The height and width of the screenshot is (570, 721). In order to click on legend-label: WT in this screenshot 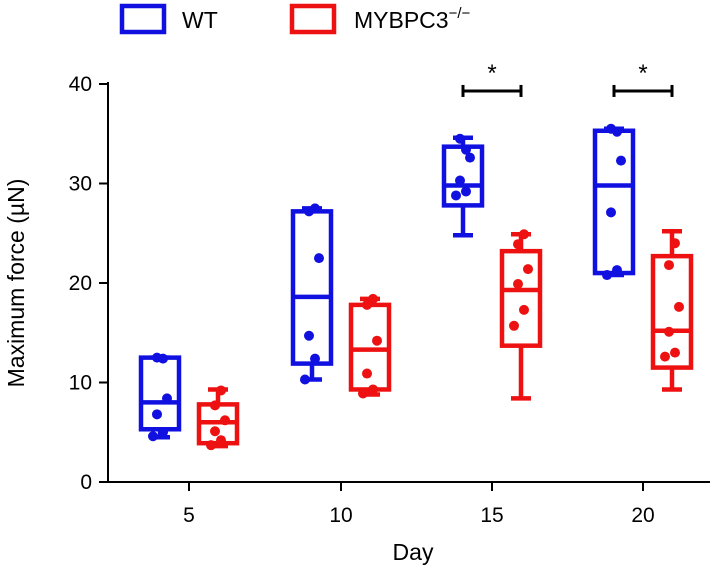, I will do `click(200, 20)`.